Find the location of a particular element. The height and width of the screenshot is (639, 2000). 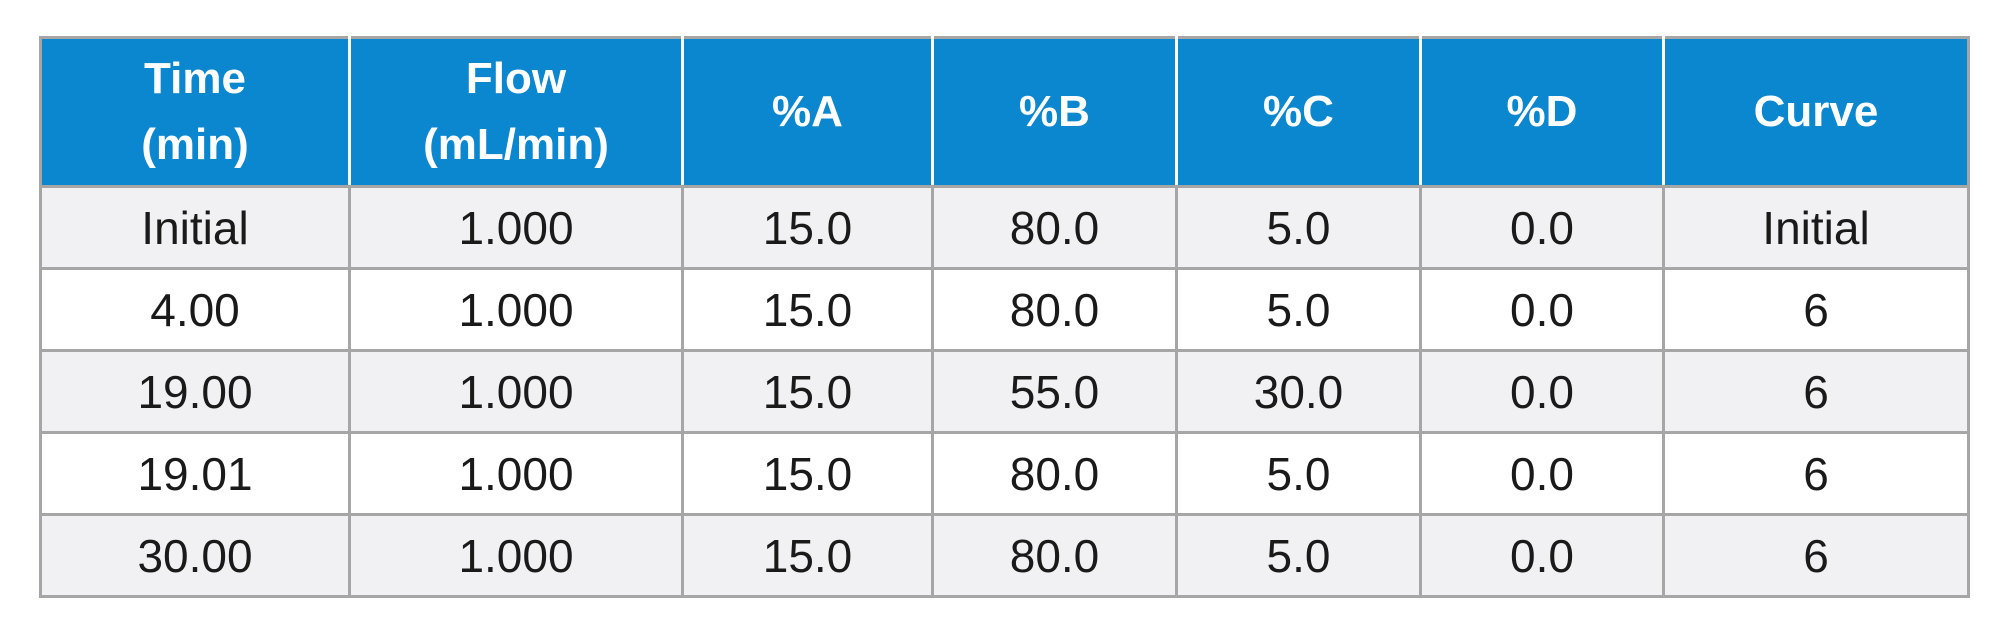

table-row: 19.00 1.000 15.0 55.0 30.0 0.0 6 is located at coordinates (1004, 391).